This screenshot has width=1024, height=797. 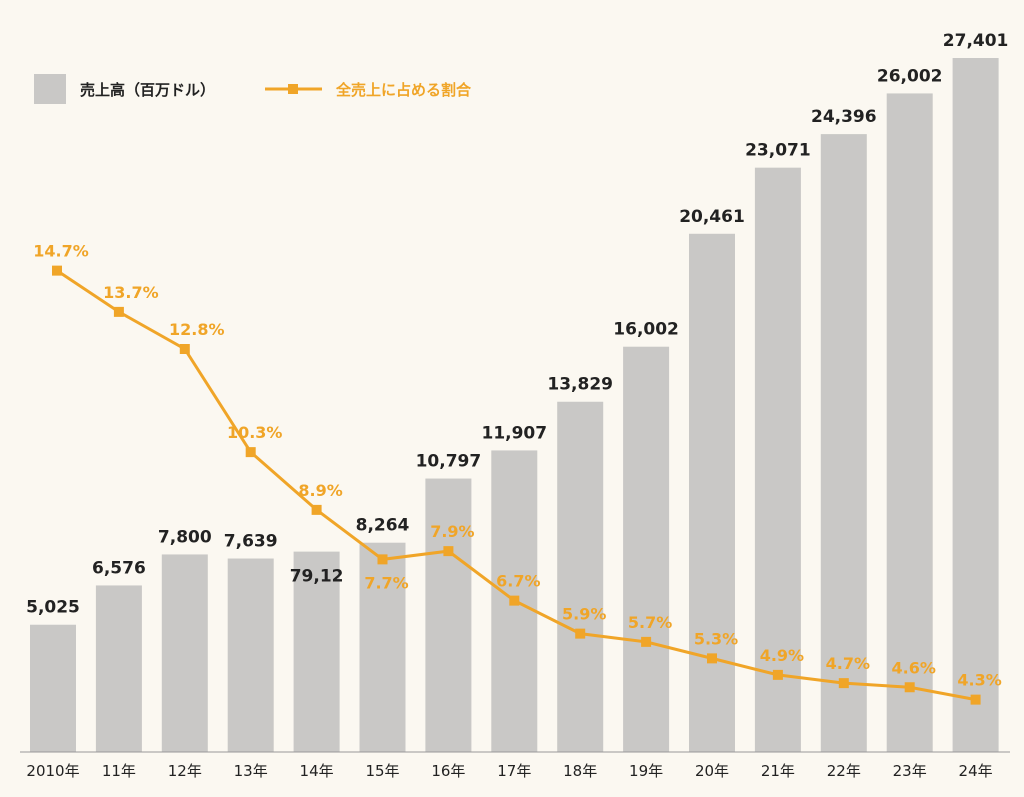 What do you see at coordinates (712, 771) in the screenshot?
I see `x-tick-label: 20年` at bounding box center [712, 771].